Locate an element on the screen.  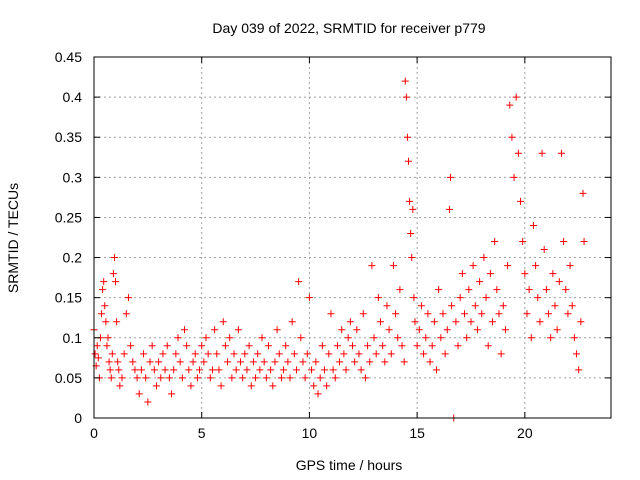
x-tick-label: 10 is located at coordinates (310, 433).